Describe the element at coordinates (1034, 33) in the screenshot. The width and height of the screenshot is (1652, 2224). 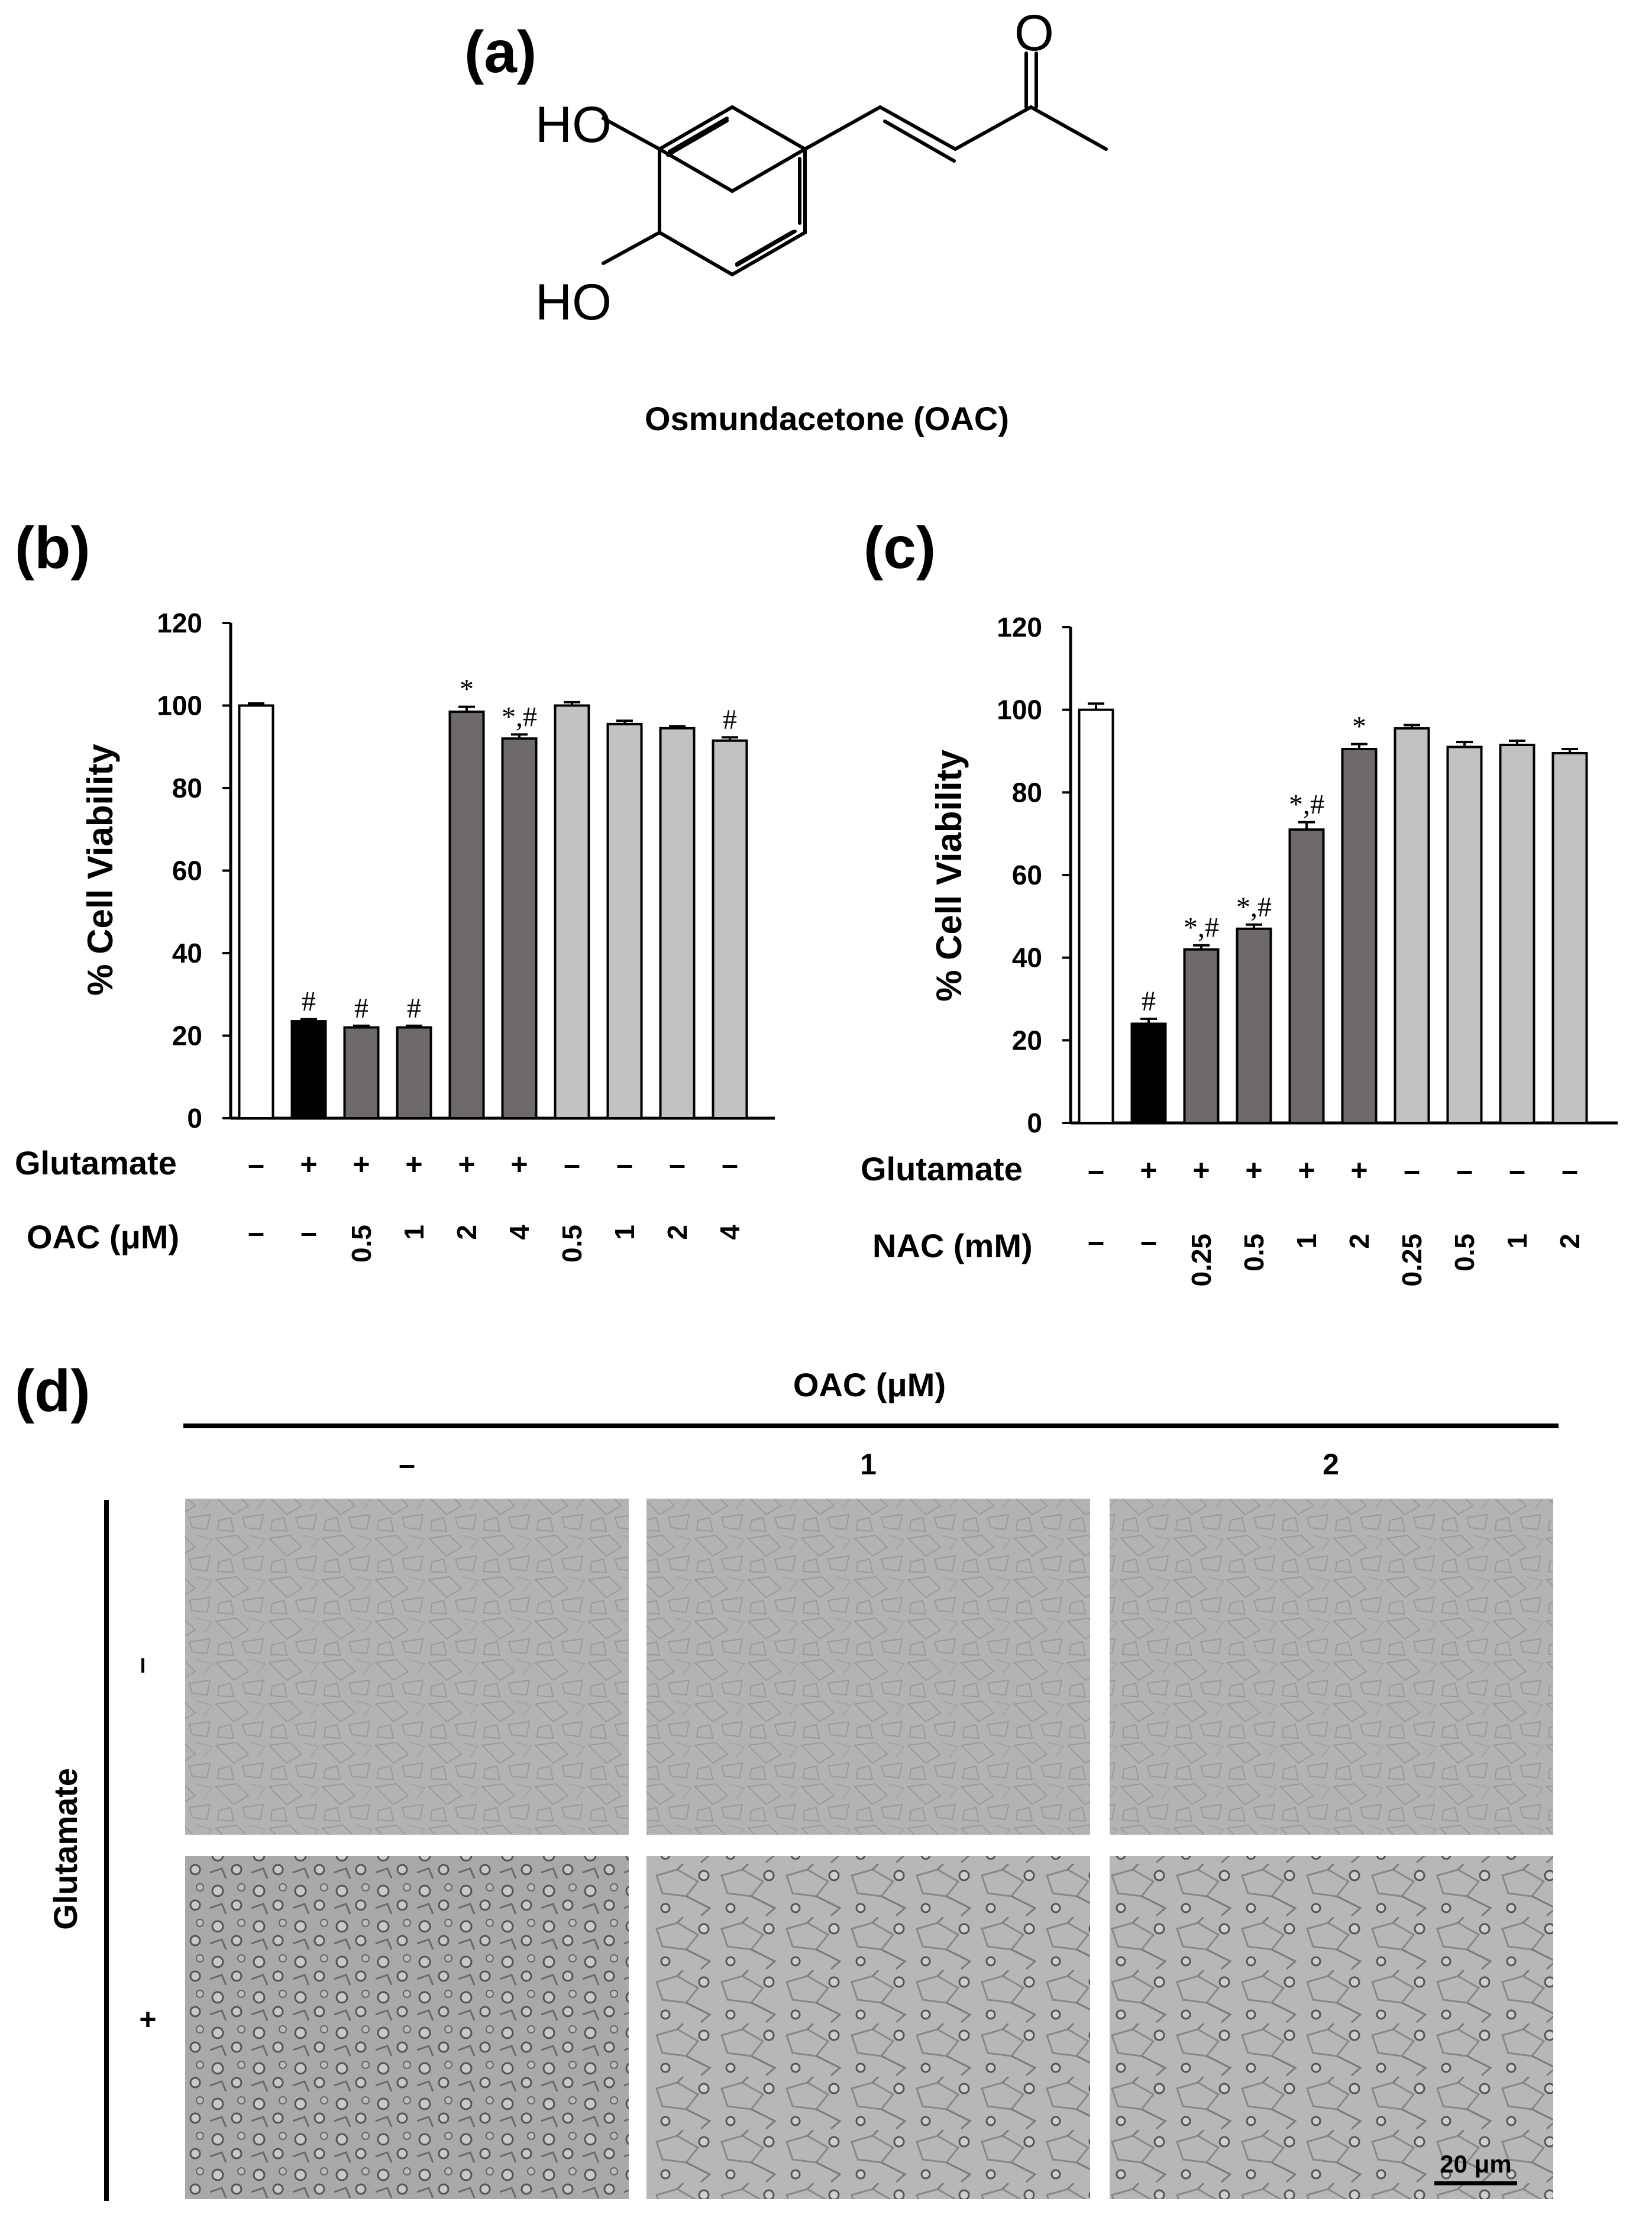
I see `carbonyl-oxygen-label: O` at that location.